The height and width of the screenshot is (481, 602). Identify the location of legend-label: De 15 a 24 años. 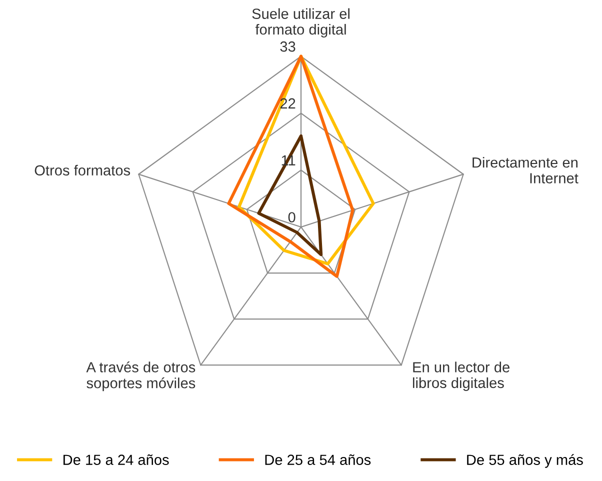
(116, 459).